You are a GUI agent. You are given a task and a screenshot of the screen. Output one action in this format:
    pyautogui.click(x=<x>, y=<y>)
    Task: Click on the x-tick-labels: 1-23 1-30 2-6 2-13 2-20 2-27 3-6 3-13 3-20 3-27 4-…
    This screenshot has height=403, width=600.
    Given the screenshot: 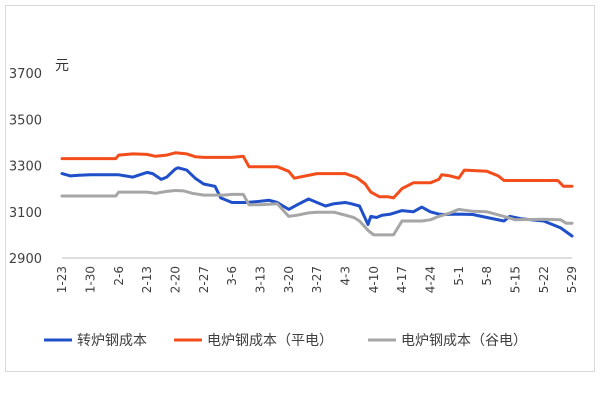 What is the action you would take?
    pyautogui.click(x=317, y=279)
    